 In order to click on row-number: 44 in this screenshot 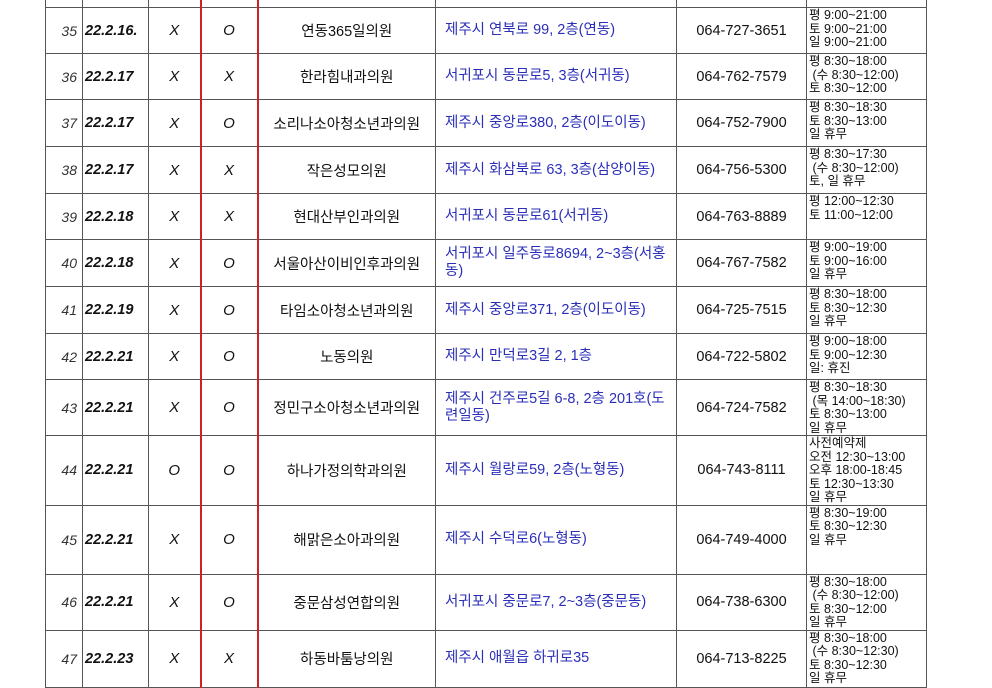, I will do `click(64, 470)`.